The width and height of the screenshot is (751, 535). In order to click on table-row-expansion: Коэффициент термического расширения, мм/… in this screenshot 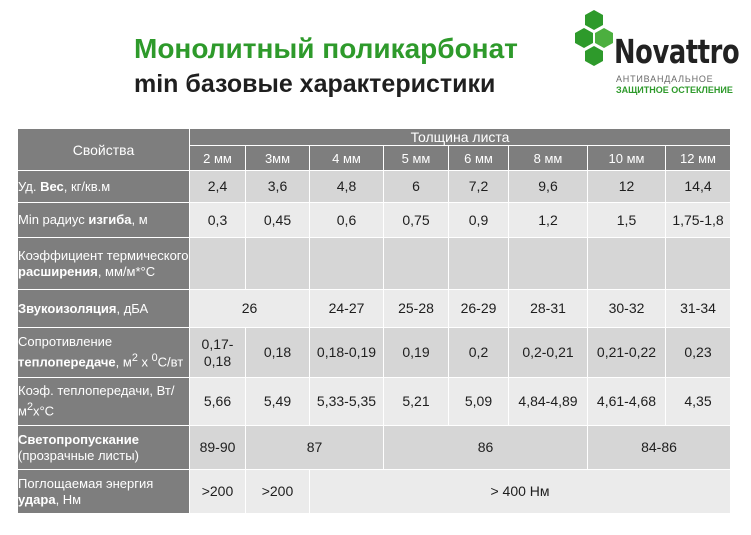, I will do `click(374, 263)`.